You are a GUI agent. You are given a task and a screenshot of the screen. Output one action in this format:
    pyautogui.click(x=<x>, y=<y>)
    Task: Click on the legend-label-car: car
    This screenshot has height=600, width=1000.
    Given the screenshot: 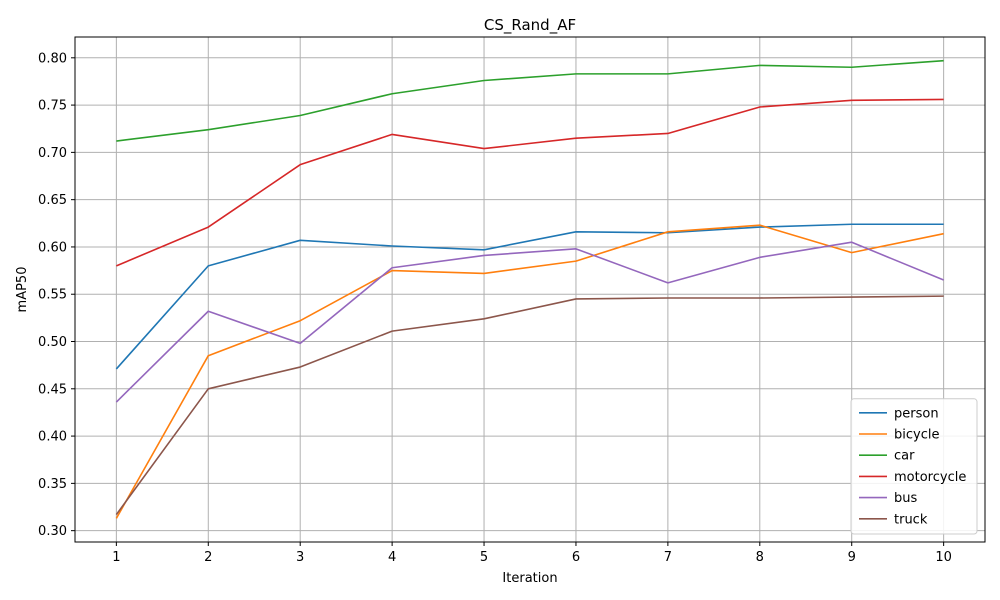 What is the action you would take?
    pyautogui.click(x=904, y=456)
    